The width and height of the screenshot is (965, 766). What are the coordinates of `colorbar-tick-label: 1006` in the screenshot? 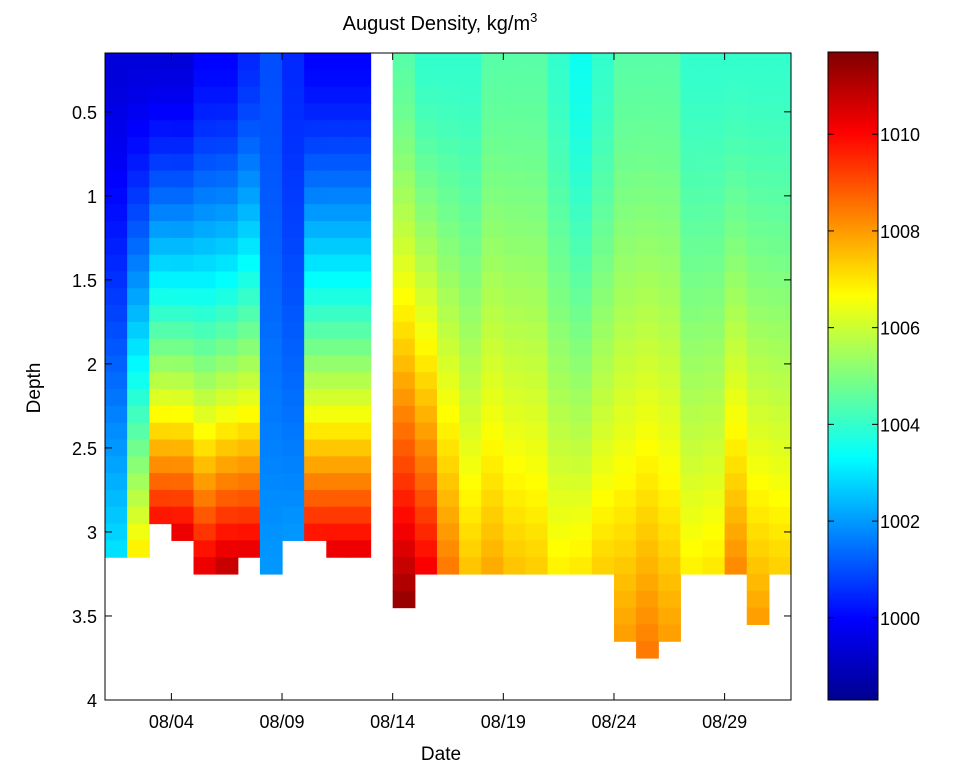 It's located at (900, 329).